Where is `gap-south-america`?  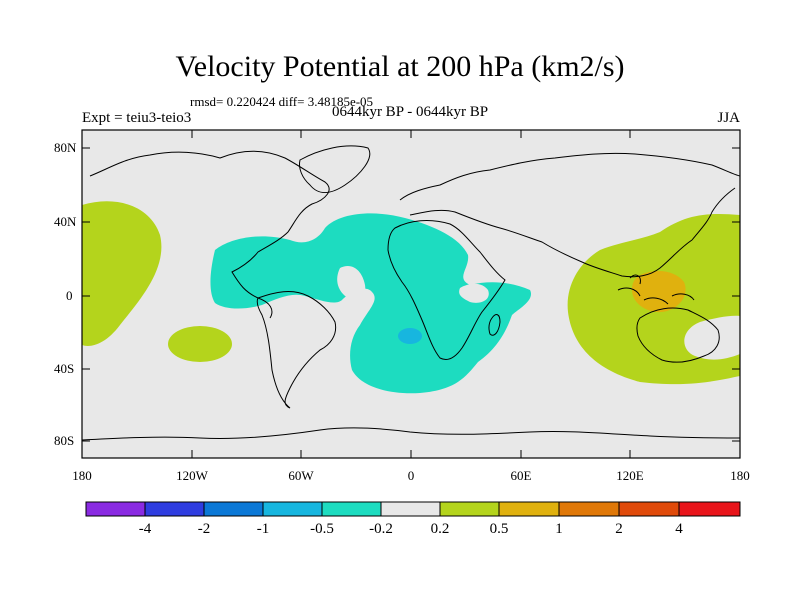
gap-south-america is located at coordinates (351, 282).